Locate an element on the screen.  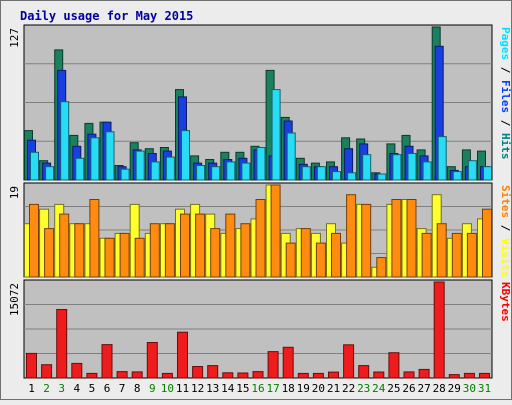
x-label-day-14: 14 is located at coordinates (228, 388).